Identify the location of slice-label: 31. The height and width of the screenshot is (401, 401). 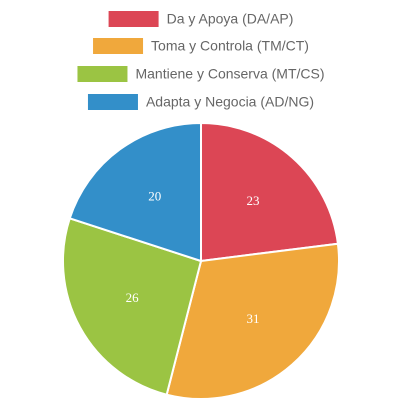
(253, 318).